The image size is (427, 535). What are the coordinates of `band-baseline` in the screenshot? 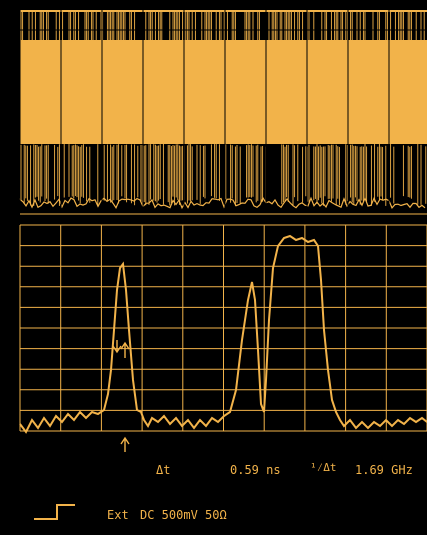 It's located at (222, 203).